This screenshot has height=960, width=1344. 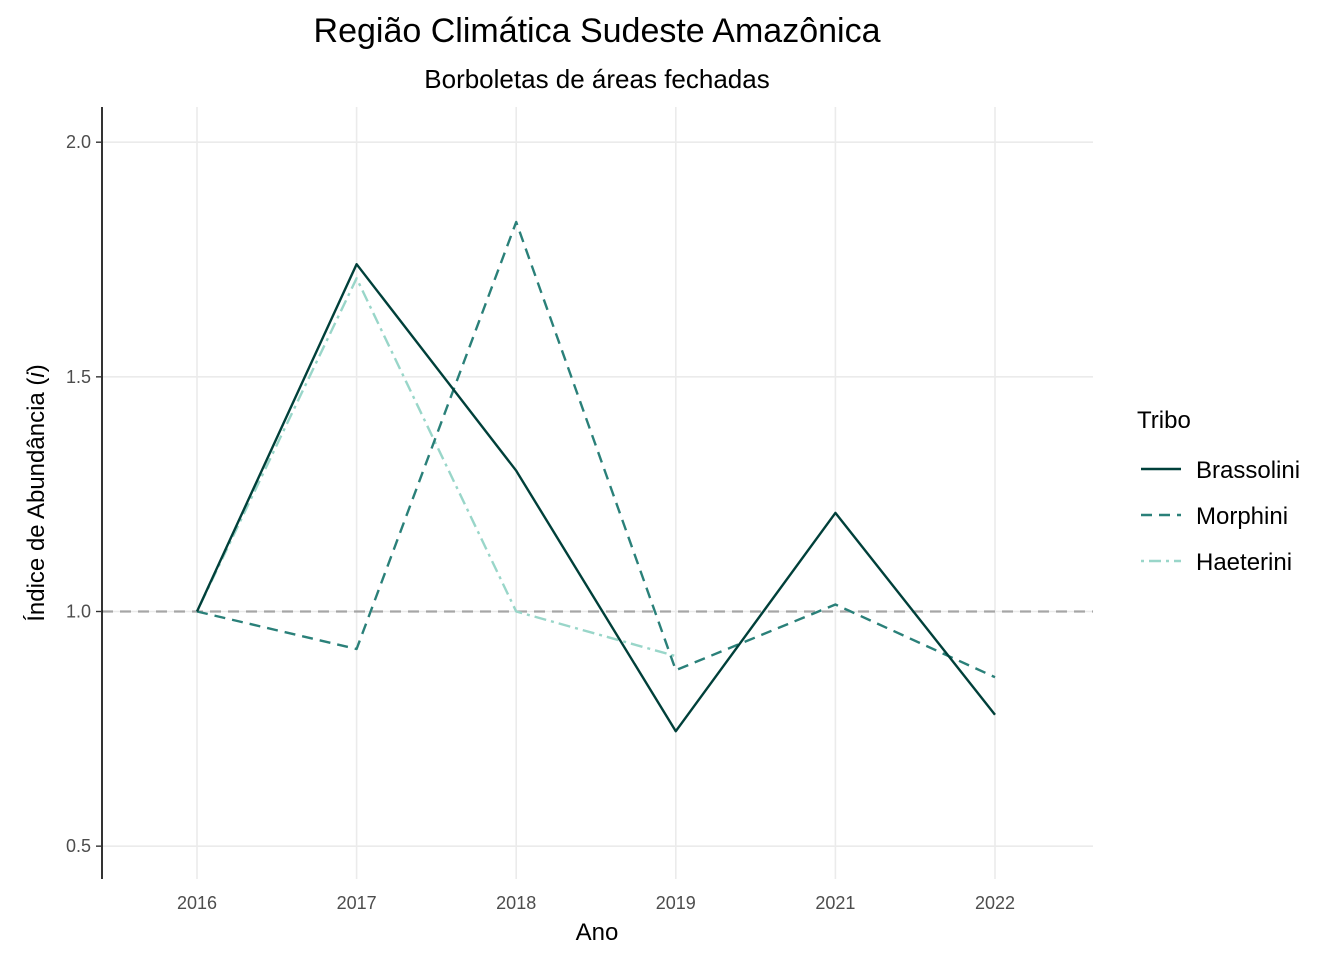 What do you see at coordinates (1218, 491) in the screenshot?
I see `legend: Tribo Brassolini Morphini Haeterini` at bounding box center [1218, 491].